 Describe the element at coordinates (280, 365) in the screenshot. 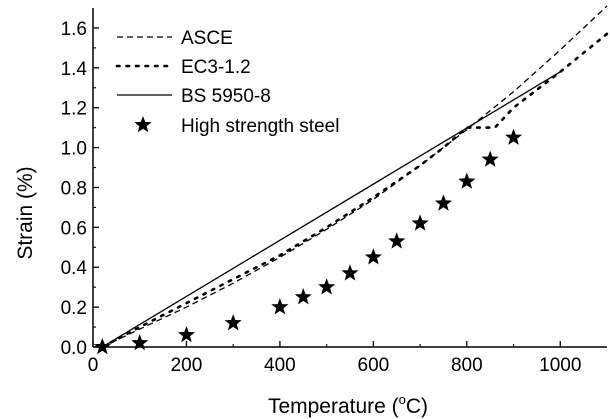

I see `x-tick-label: 400` at that location.